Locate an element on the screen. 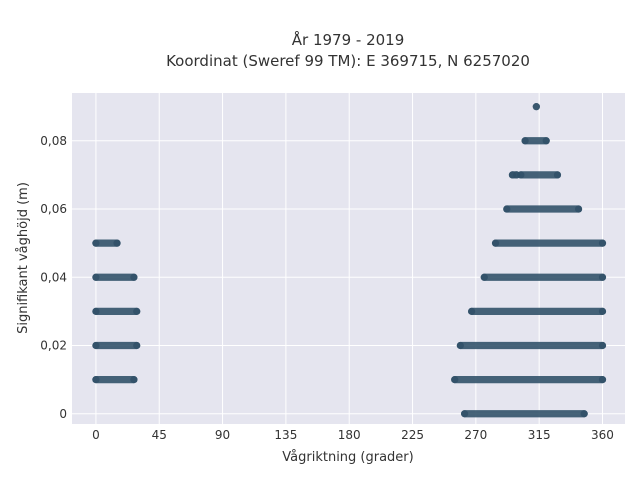 This screenshot has height=480, width=640. x-axis-ticks: 0 45 90 135 180 225 270 315 360 is located at coordinates (353, 435).